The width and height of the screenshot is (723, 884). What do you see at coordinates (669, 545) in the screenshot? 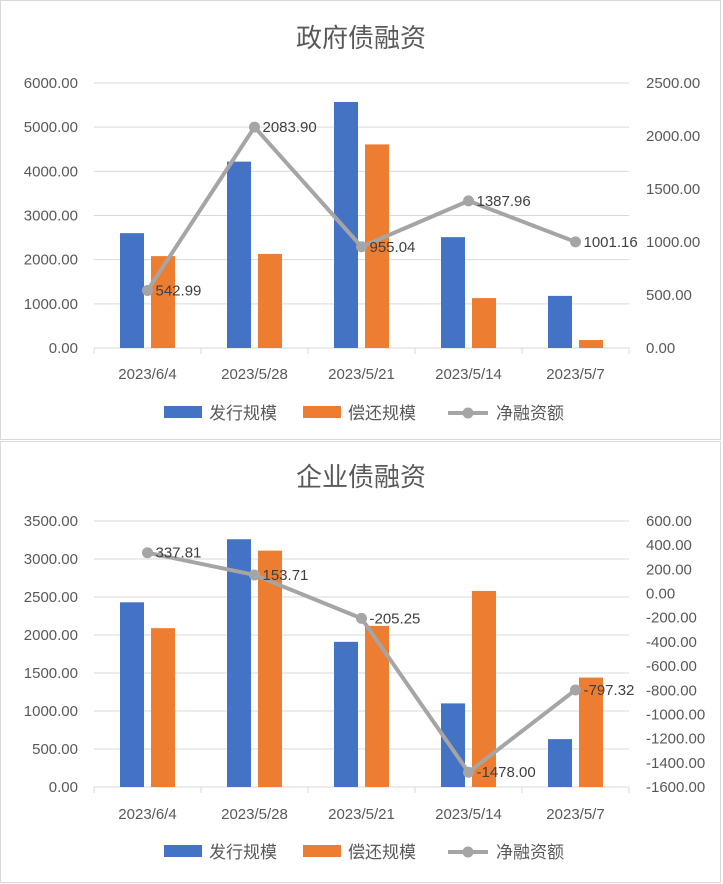
I see `corp-right-tick-label: 400.00` at bounding box center [669, 545].